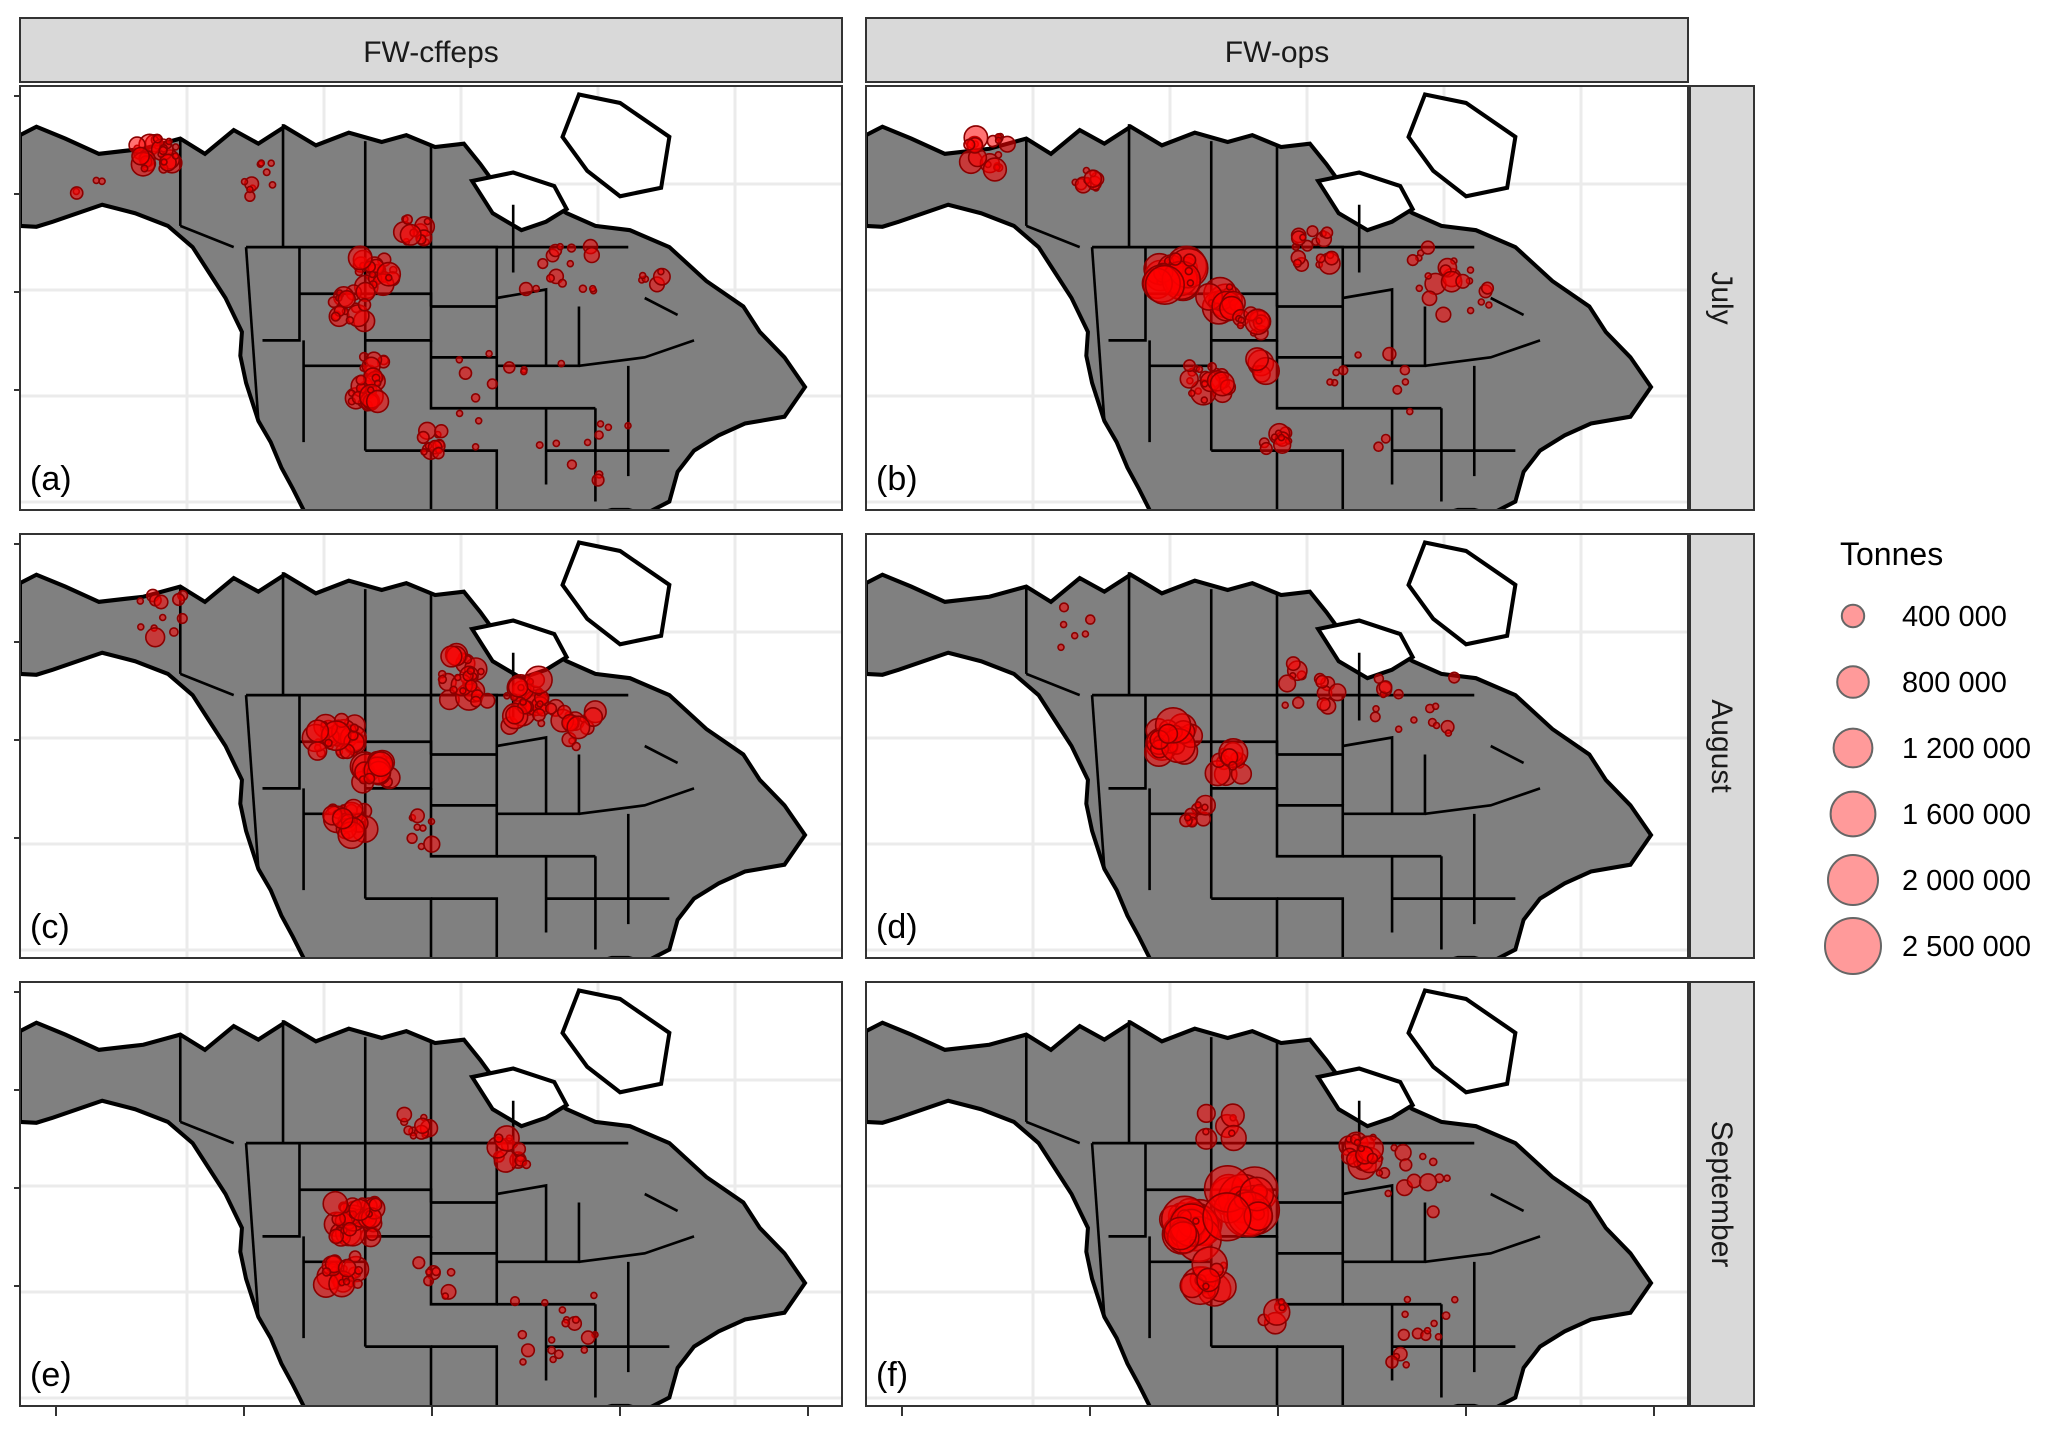 The width and height of the screenshot is (2067, 1437). What do you see at coordinates (51, 1375) in the screenshot?
I see `panel-label-e: (e)` at bounding box center [51, 1375].